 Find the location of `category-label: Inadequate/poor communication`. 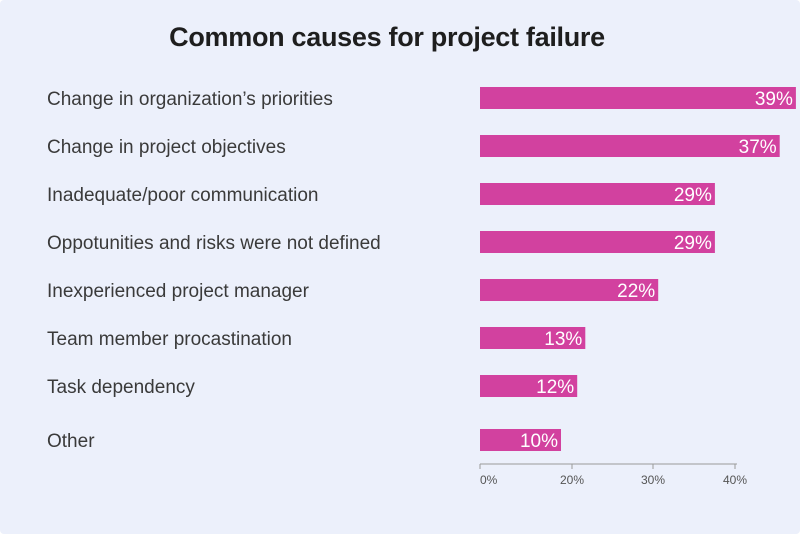

category-label: Inadequate/poor communication is located at coordinates (182, 195).